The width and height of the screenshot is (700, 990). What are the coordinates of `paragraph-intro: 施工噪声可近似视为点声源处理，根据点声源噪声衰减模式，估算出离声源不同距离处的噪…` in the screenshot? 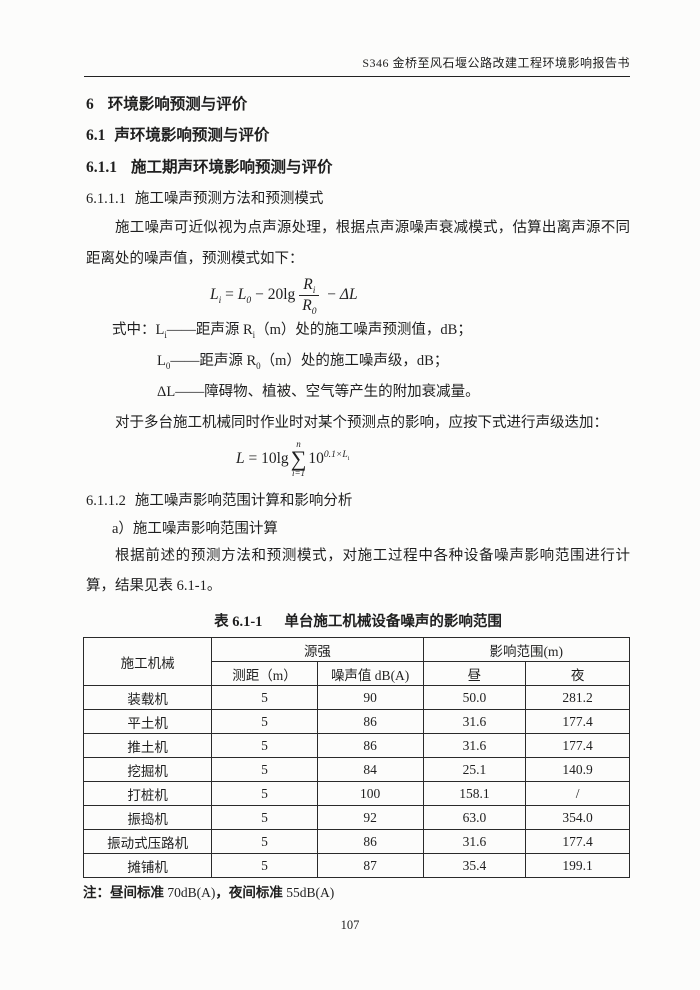 It's located at (358, 243).